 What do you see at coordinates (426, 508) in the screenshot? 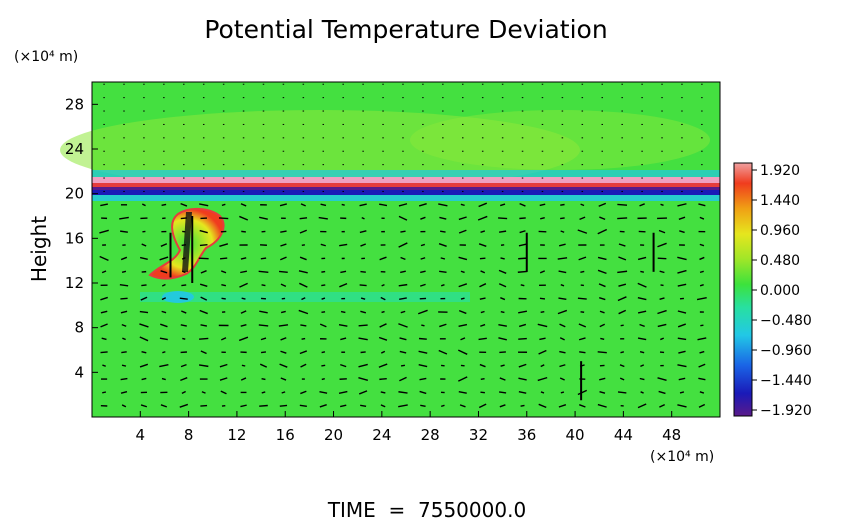
I see `time-label: TIME = 7550000.0` at bounding box center [426, 508].